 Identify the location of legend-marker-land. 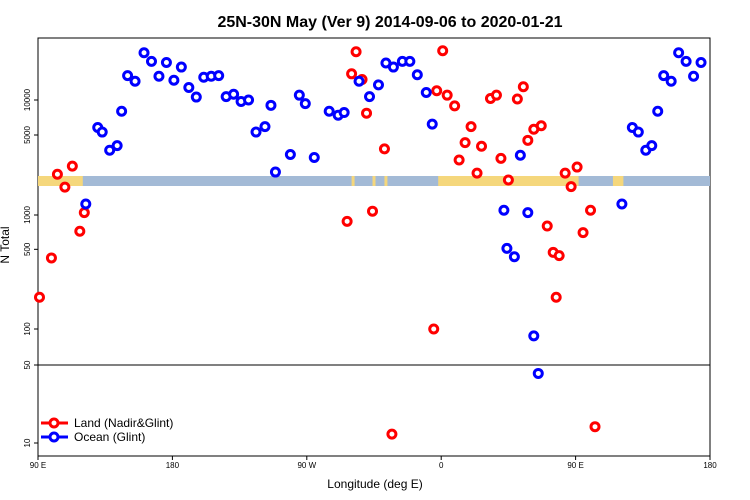
(54, 423).